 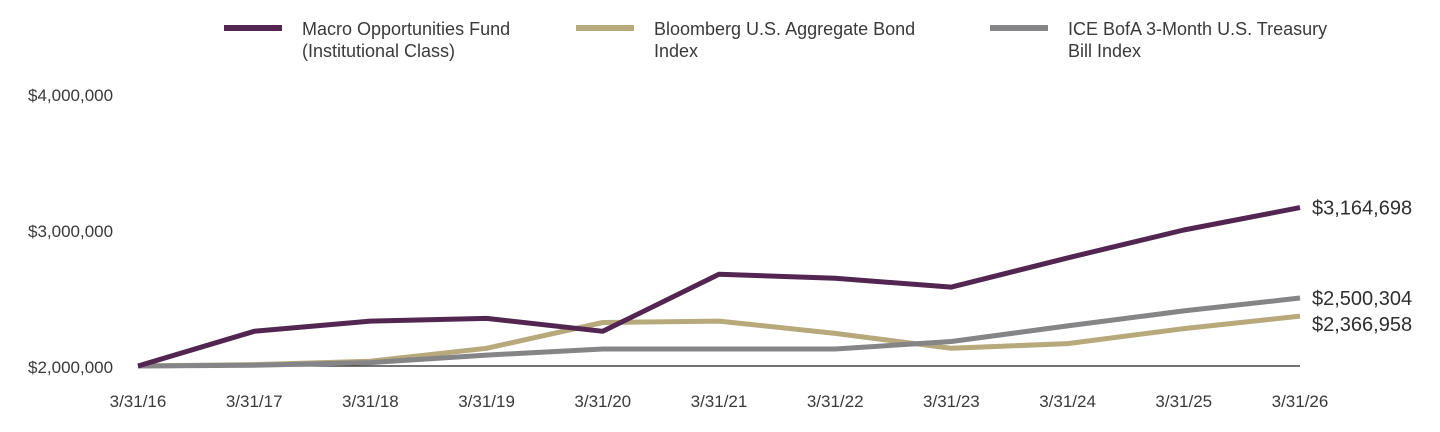 I want to click on y-tick-label: $3,000,000, so click(x=70, y=231).